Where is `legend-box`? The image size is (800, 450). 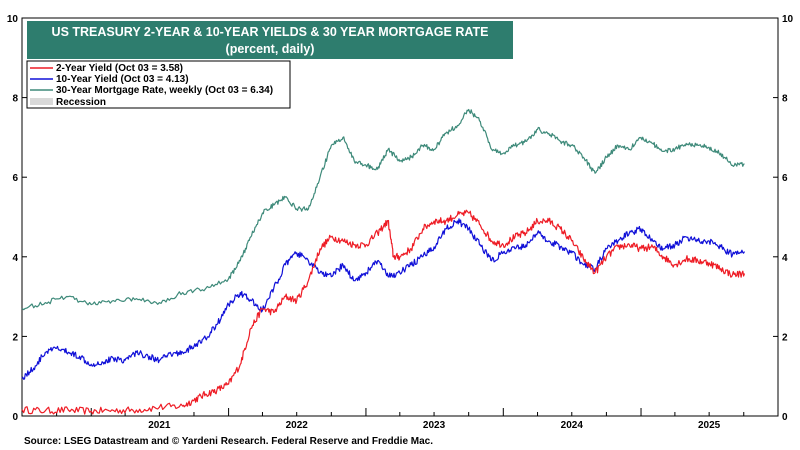 legend-box is located at coordinates (158, 84).